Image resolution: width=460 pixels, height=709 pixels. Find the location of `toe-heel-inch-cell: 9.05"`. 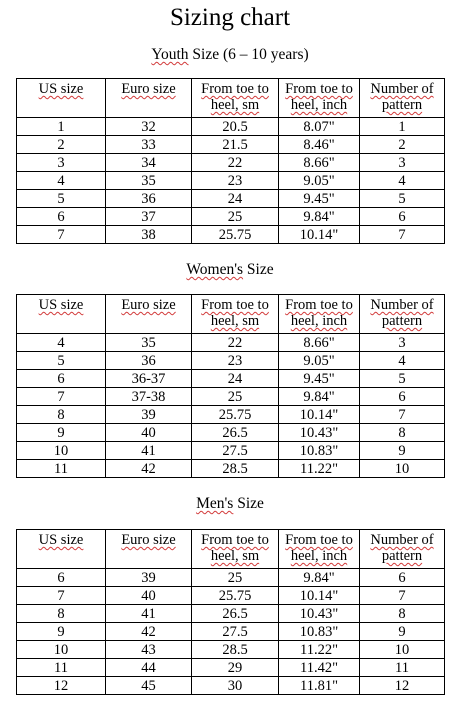

toe-heel-inch-cell: 9.05" is located at coordinates (319, 360).